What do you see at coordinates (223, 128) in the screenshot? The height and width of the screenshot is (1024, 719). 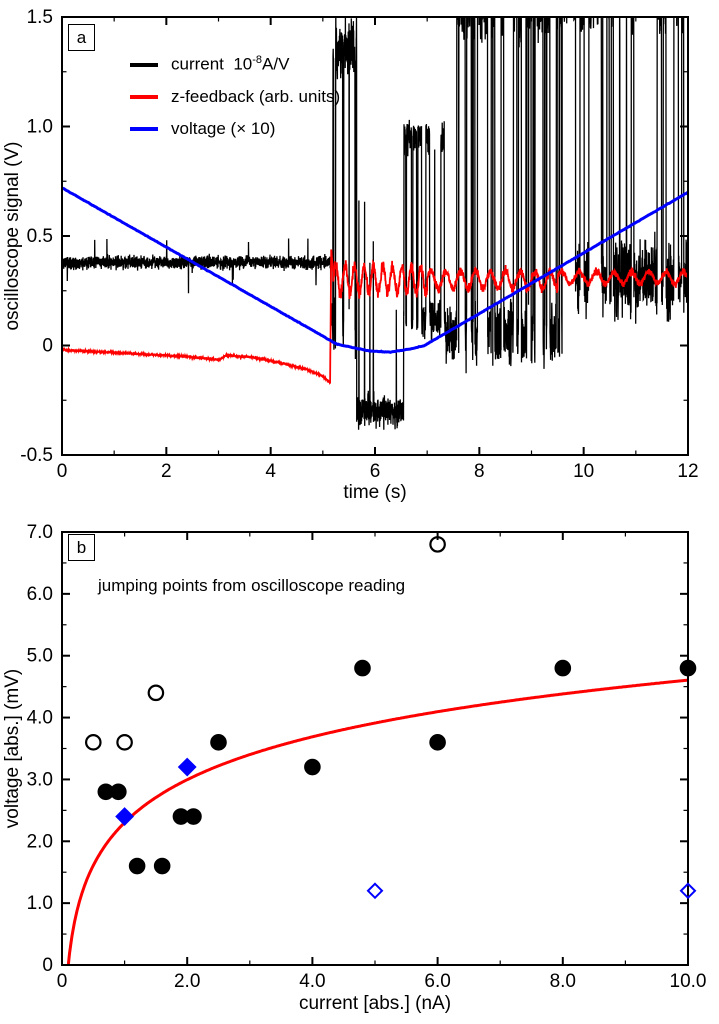 I see `legend-label-voltage: voltage (× 10)` at bounding box center [223, 128].